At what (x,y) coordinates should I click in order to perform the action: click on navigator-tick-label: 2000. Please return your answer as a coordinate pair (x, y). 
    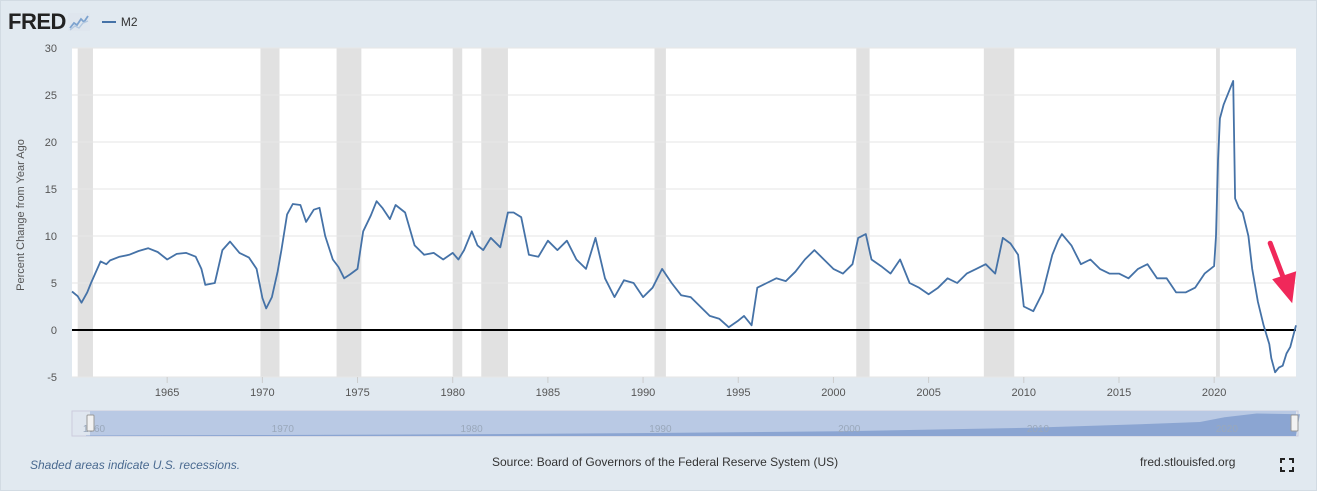
    Looking at the image, I should click on (849, 429).